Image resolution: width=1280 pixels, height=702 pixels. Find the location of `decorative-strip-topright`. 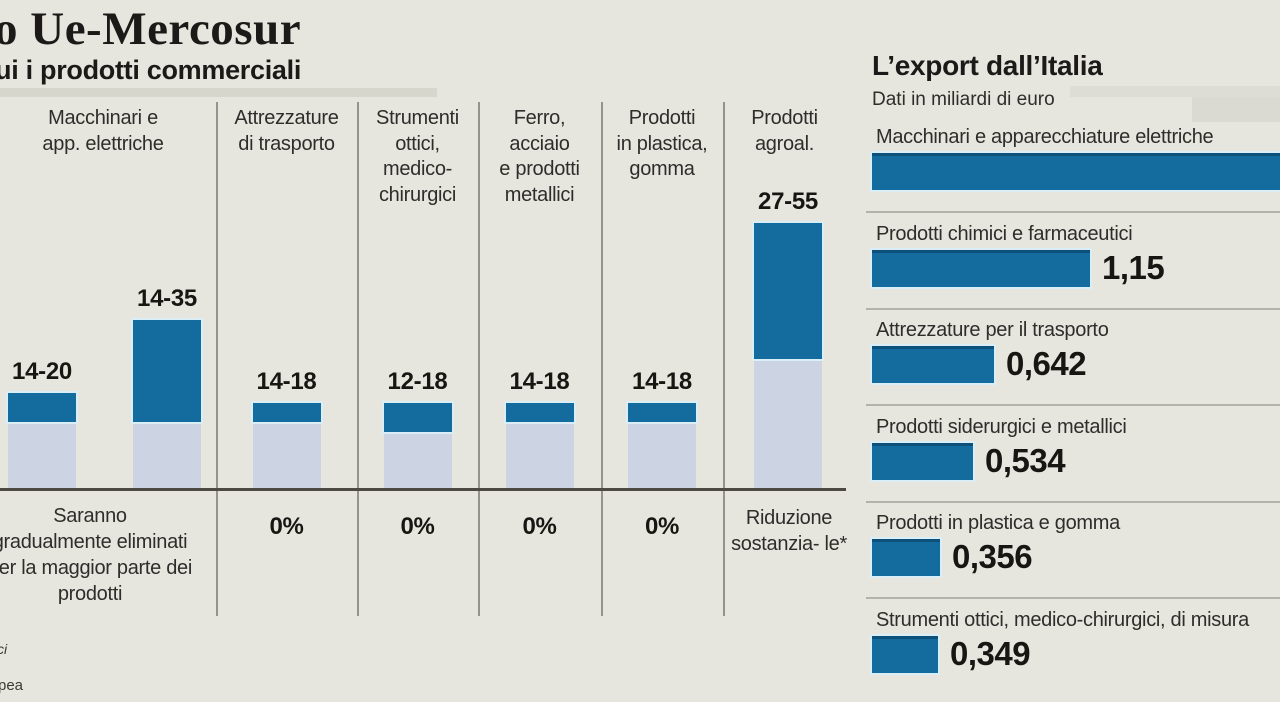

decorative-strip-topright is located at coordinates (1175, 91).